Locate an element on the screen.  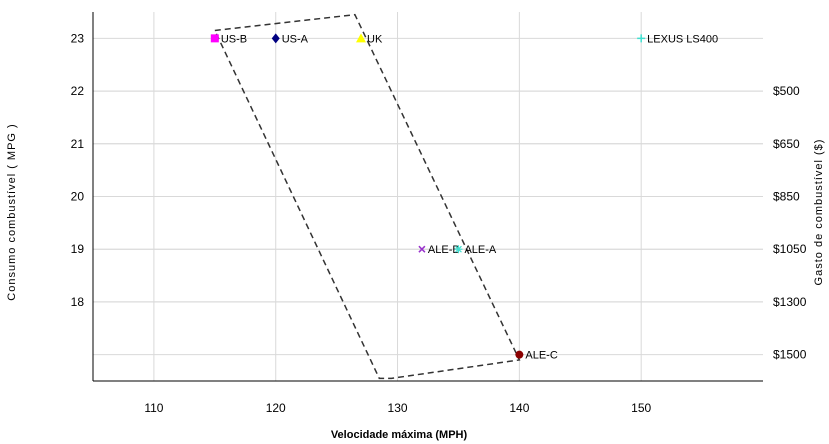
point-label: US-A is located at coordinates (295, 39).